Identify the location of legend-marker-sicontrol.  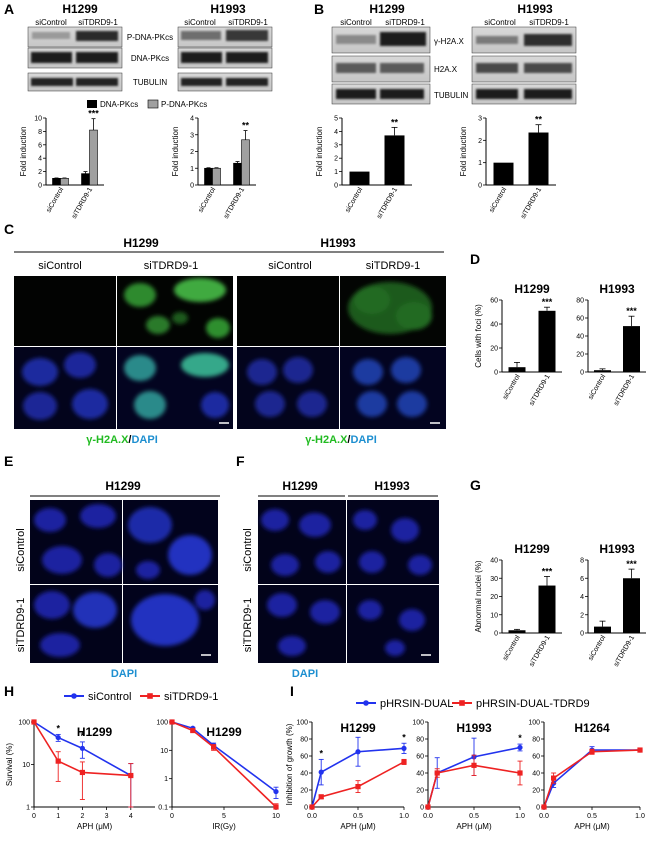
(74, 696).